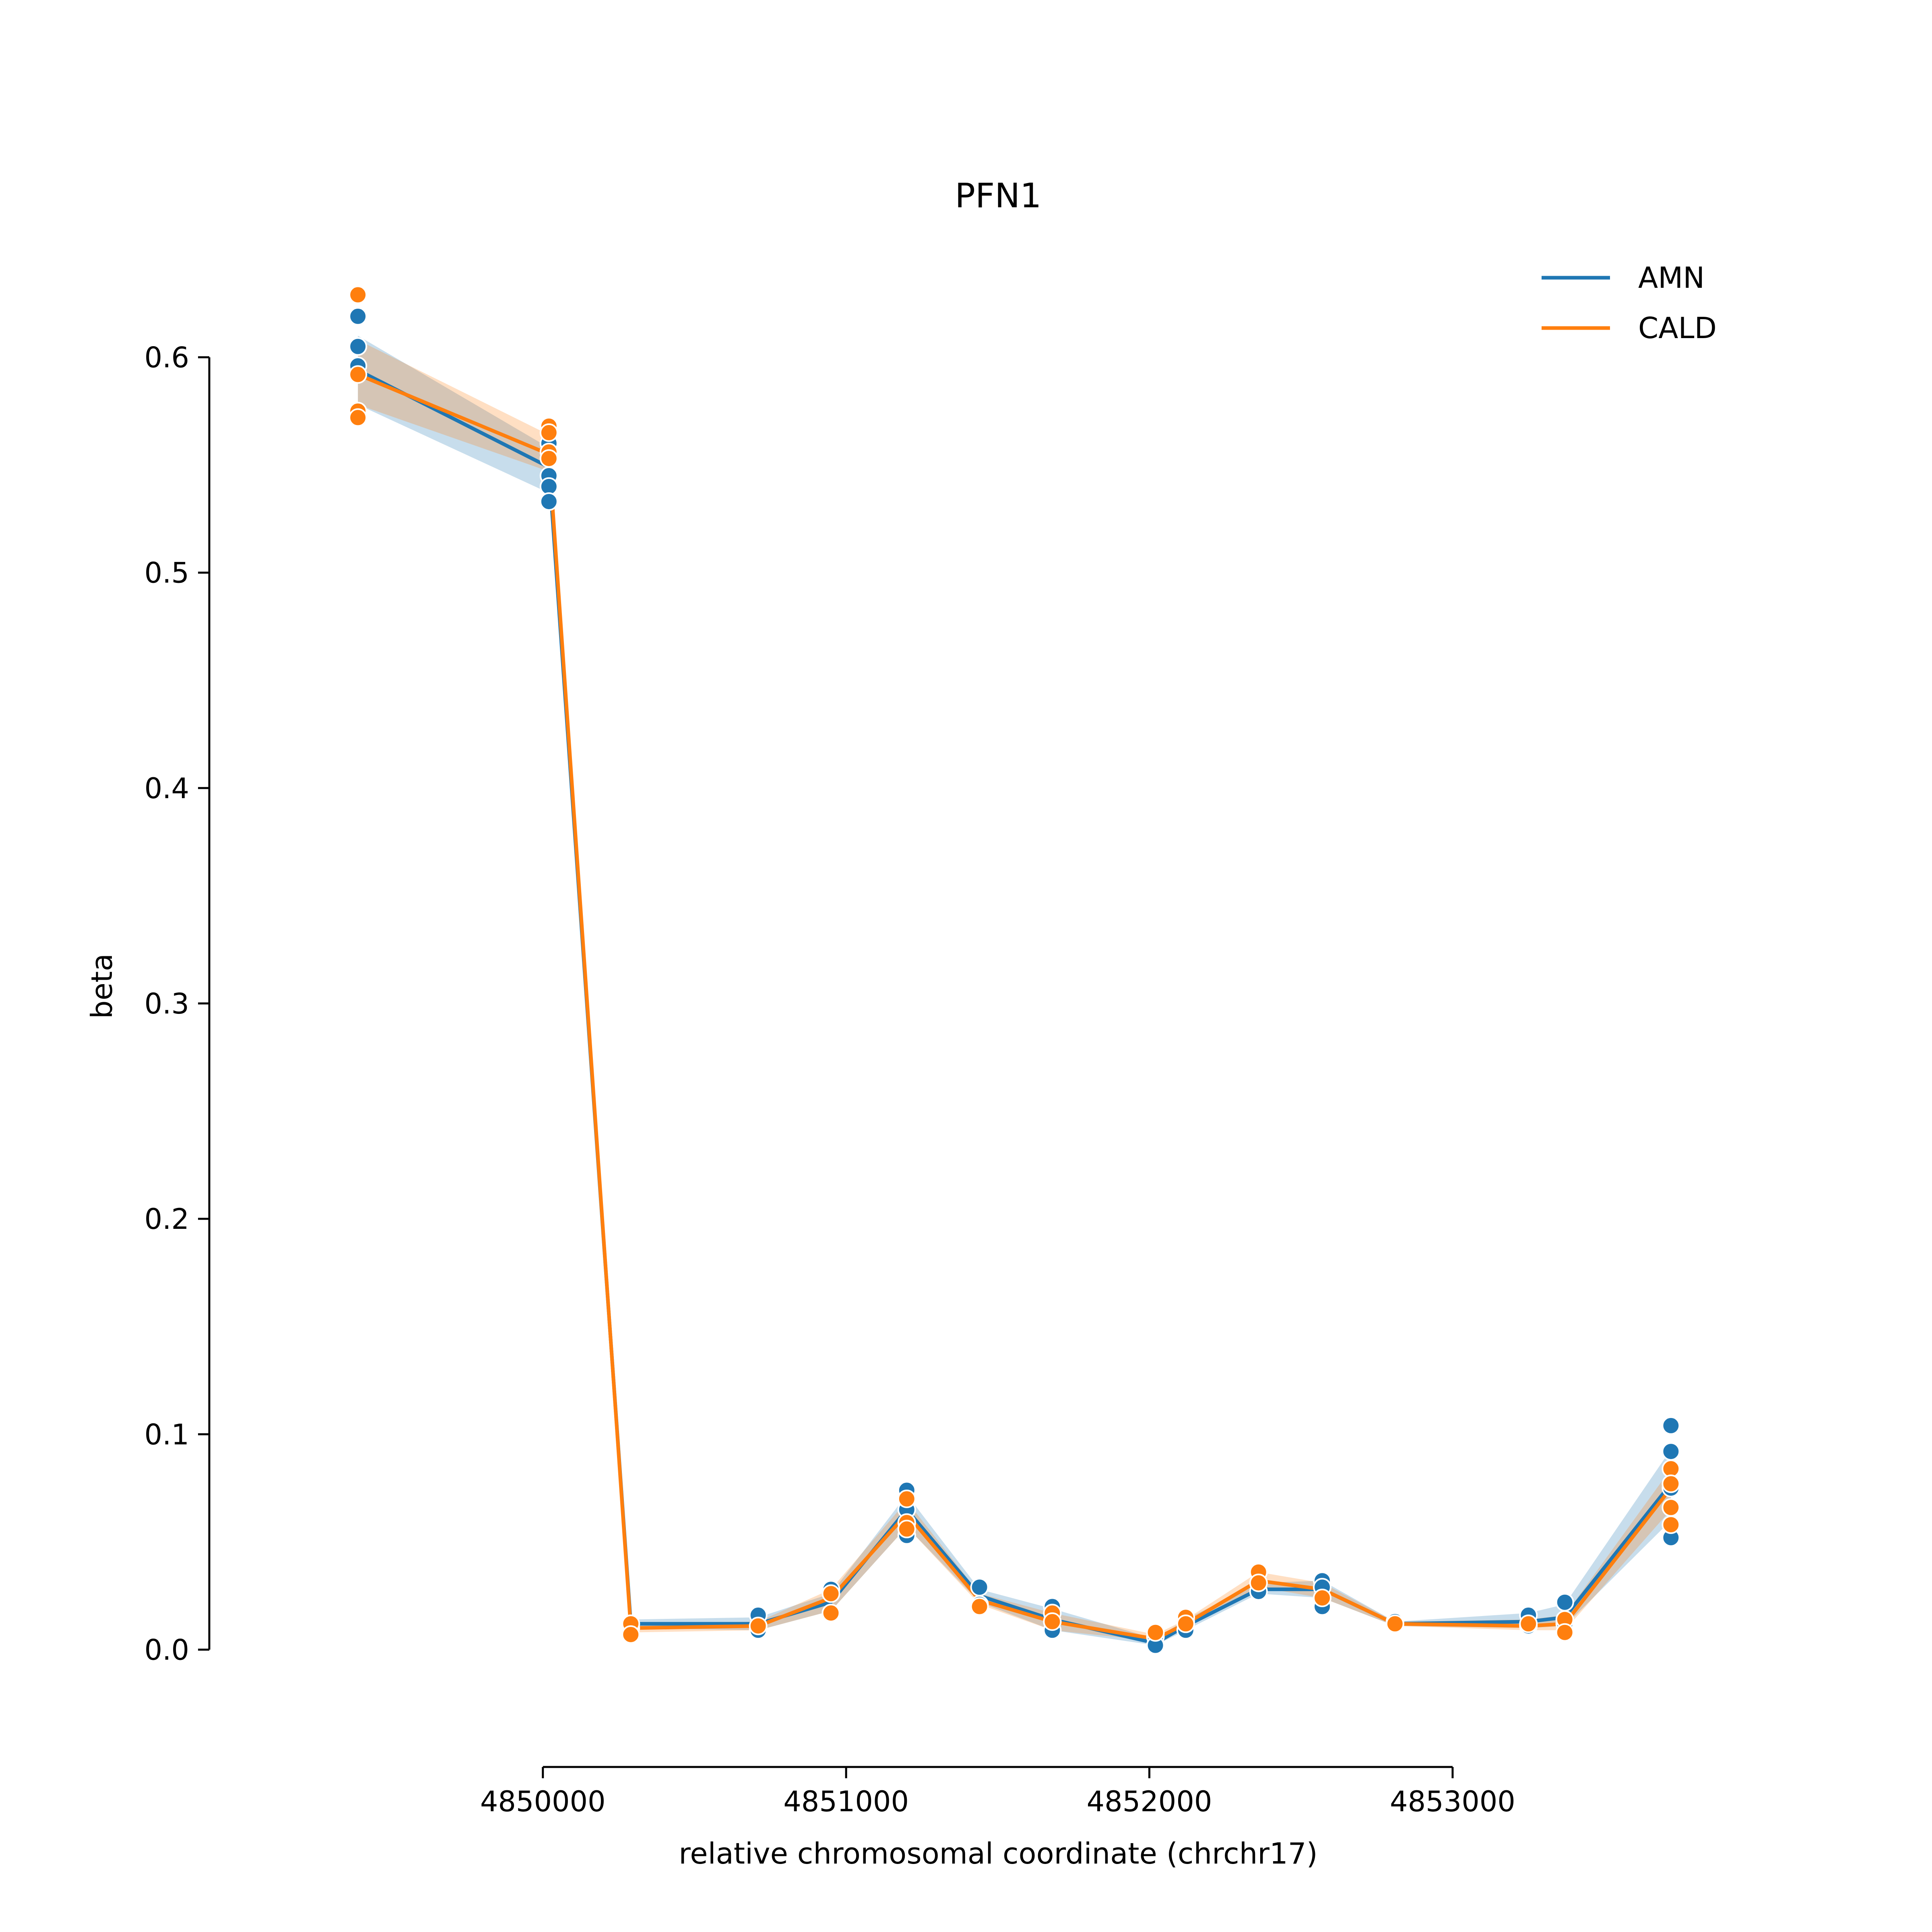 The height and width of the screenshot is (1932, 1932). I want to click on legend-label-amn: AMN, so click(1671, 278).